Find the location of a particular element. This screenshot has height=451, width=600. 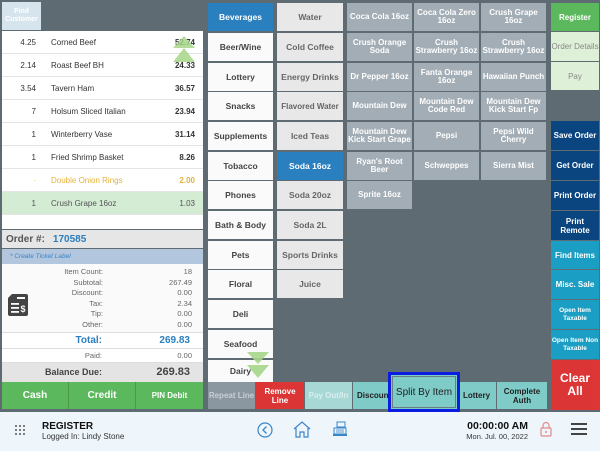

product-button: Dr Pepper 16oz is located at coordinates (379, 77).